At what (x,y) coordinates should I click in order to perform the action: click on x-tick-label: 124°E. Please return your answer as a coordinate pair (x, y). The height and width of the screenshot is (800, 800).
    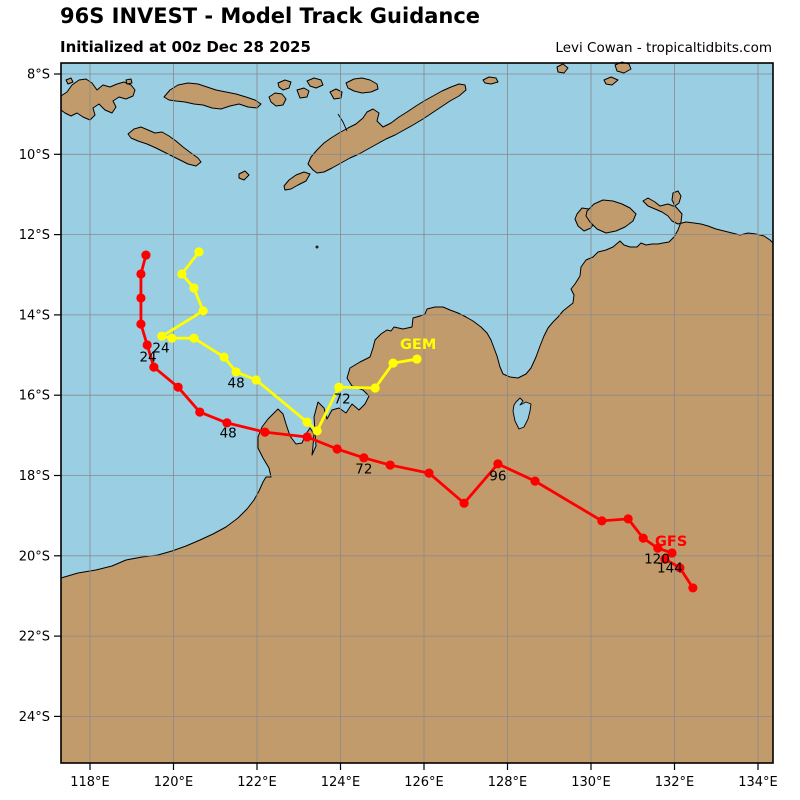
    Looking at the image, I should click on (341, 782).